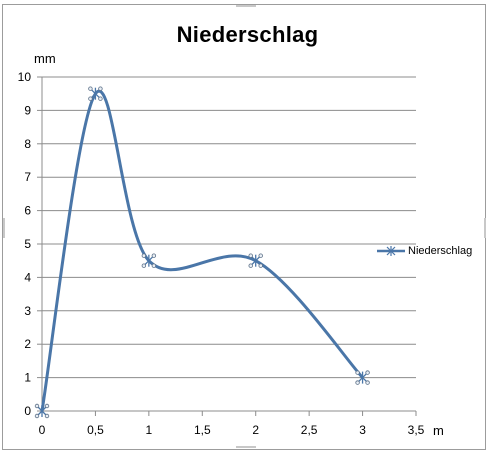 The image size is (495, 455). Describe the element at coordinates (27, 277) in the screenshot. I see `y-tick-label: 4` at that location.